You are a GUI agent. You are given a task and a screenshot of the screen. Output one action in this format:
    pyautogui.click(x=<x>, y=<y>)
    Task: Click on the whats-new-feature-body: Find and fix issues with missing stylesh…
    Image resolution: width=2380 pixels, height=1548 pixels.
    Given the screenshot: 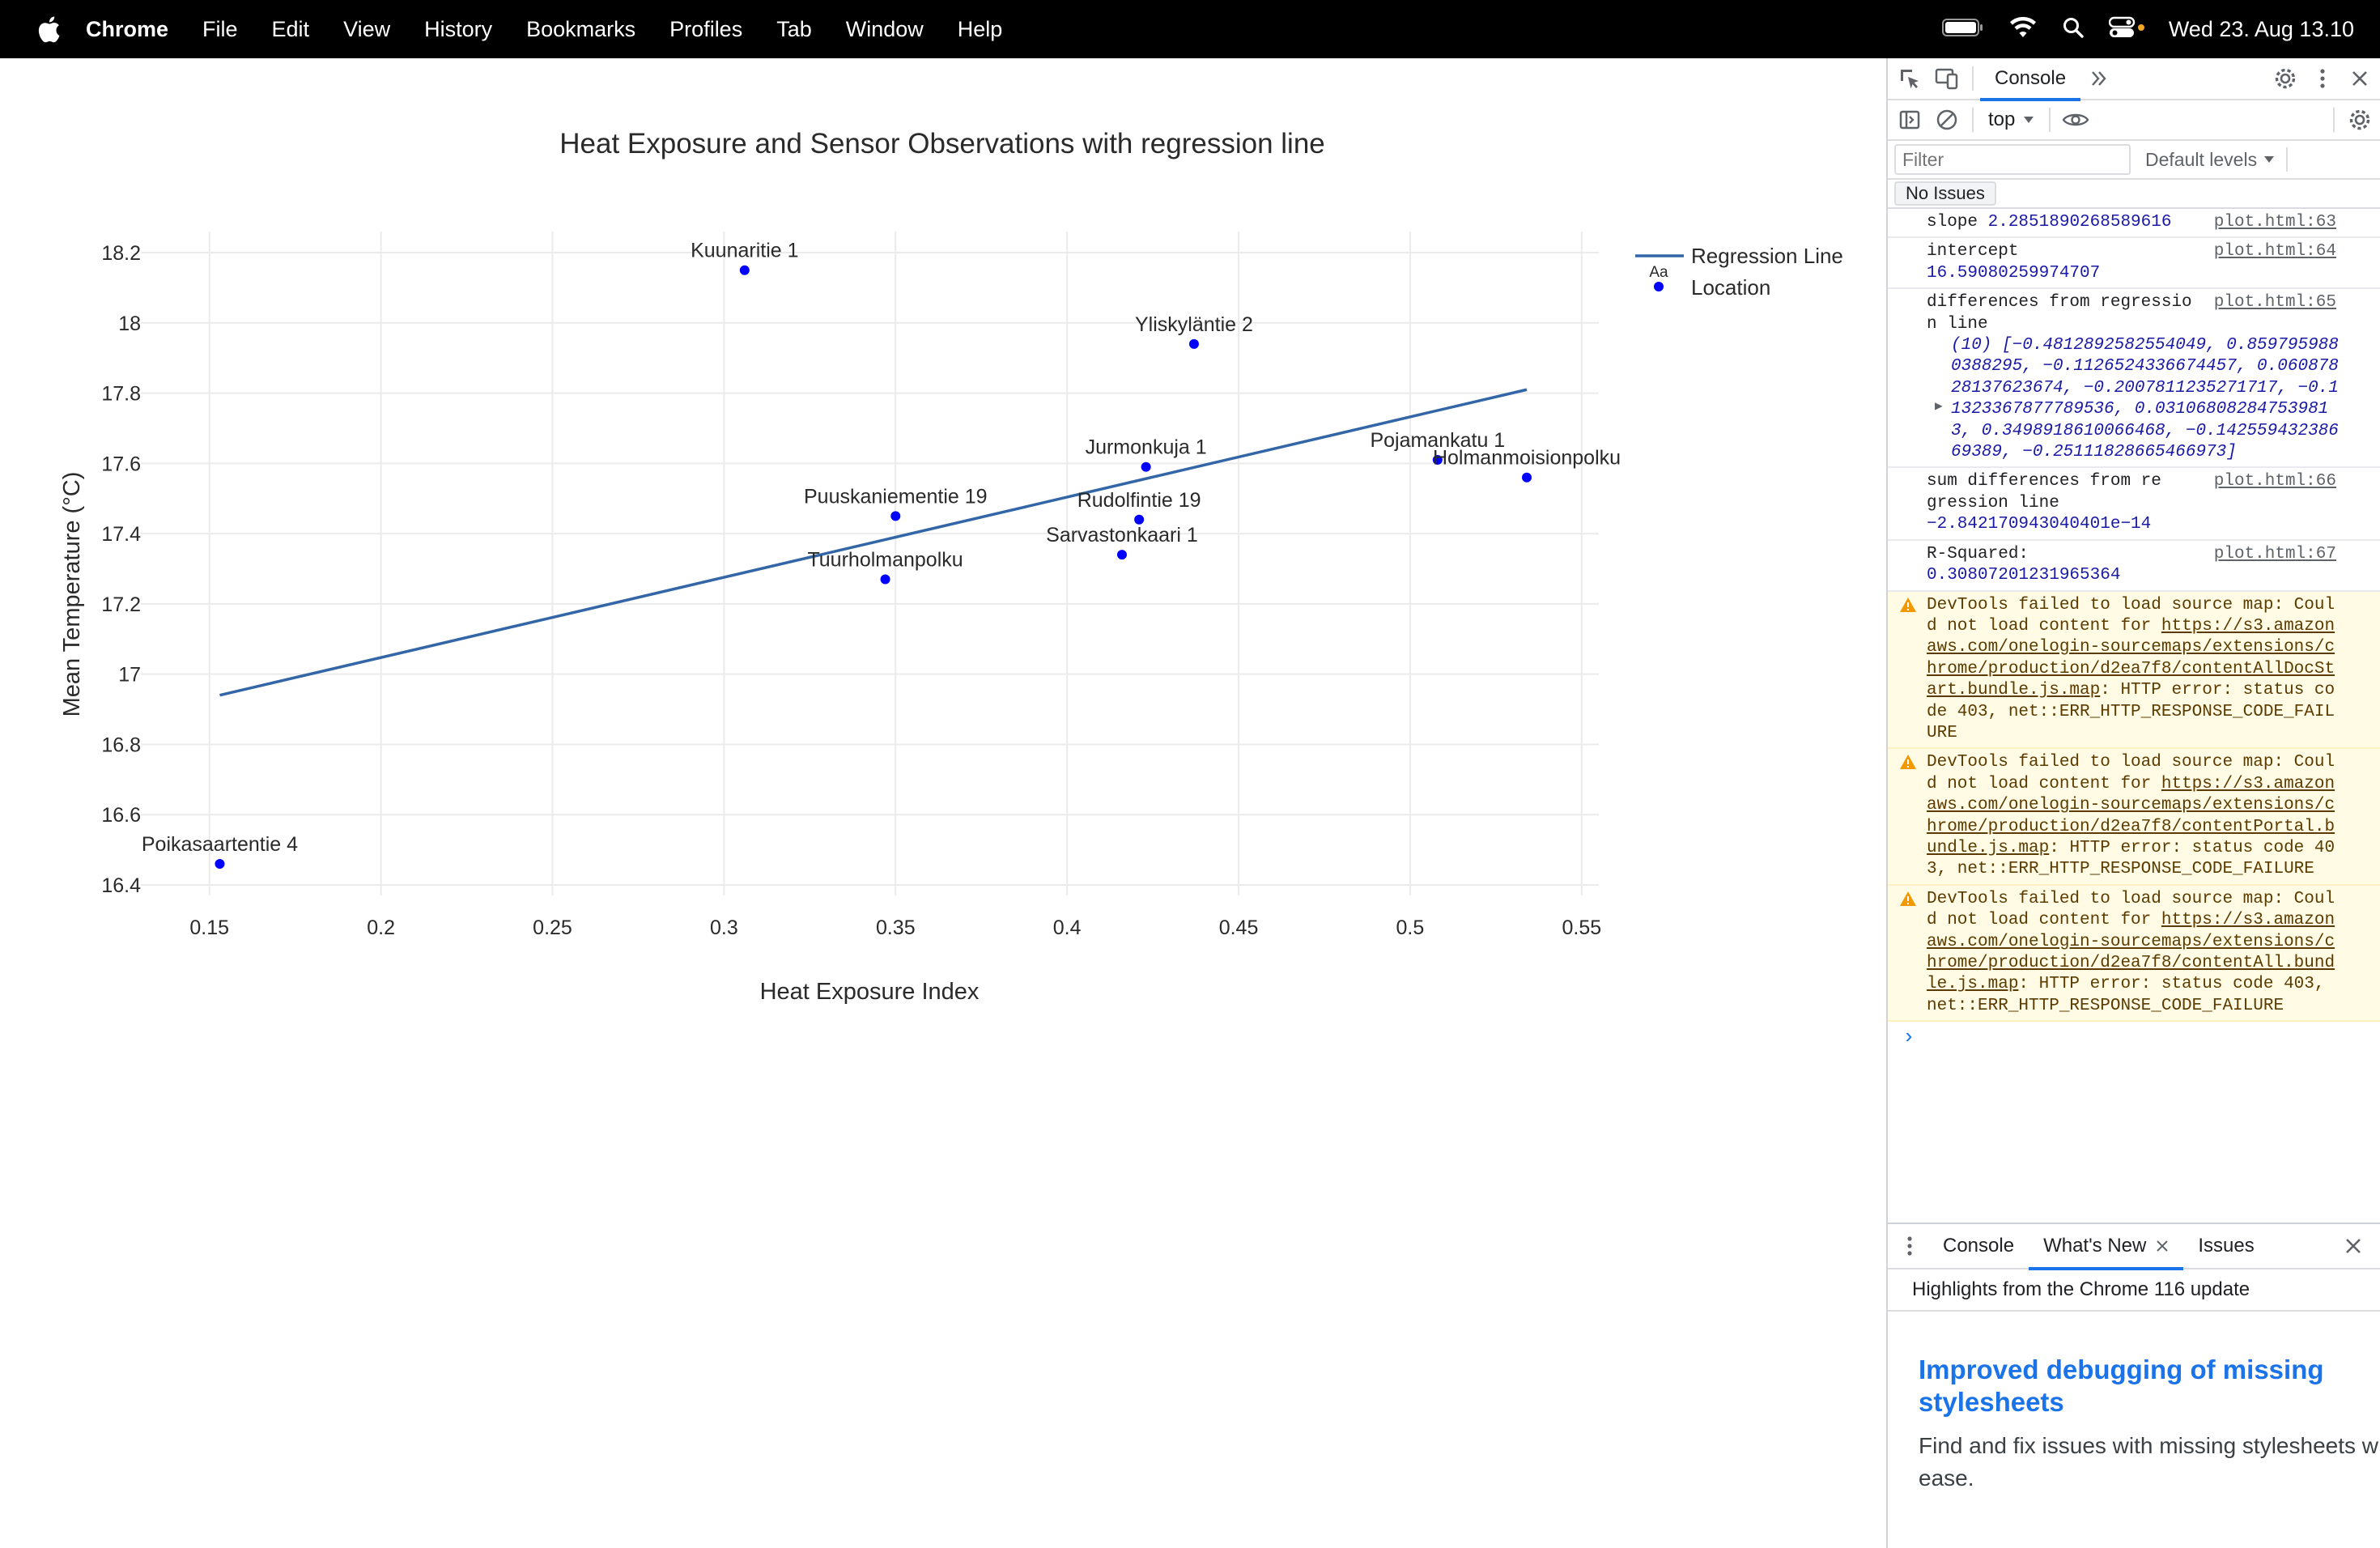 What is the action you would take?
    pyautogui.click(x=2148, y=1462)
    